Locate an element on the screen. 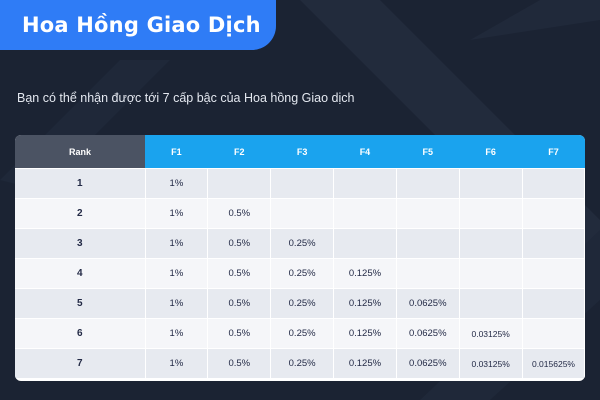 The width and height of the screenshot is (600, 400). column-header-f6: F6 is located at coordinates (491, 152).